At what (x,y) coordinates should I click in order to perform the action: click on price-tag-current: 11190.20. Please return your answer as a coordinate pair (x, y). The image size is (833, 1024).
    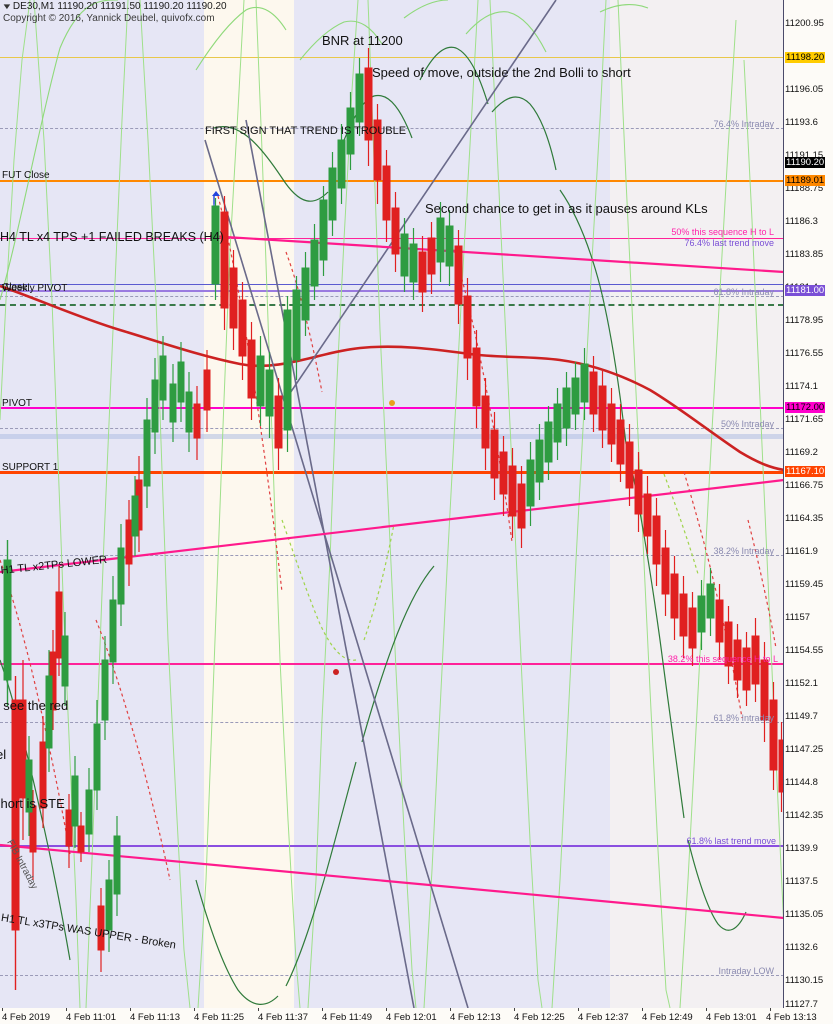
    Looking at the image, I should click on (805, 162).